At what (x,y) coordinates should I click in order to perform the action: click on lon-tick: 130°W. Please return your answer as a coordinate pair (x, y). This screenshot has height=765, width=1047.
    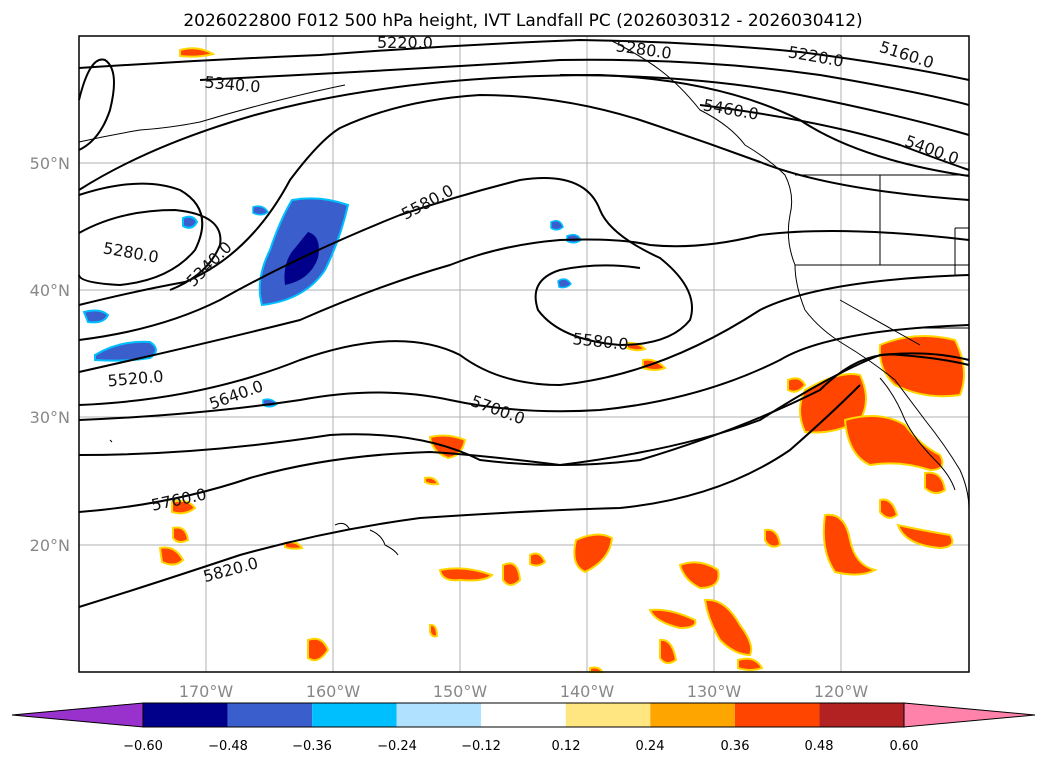
    Looking at the image, I should click on (714, 691).